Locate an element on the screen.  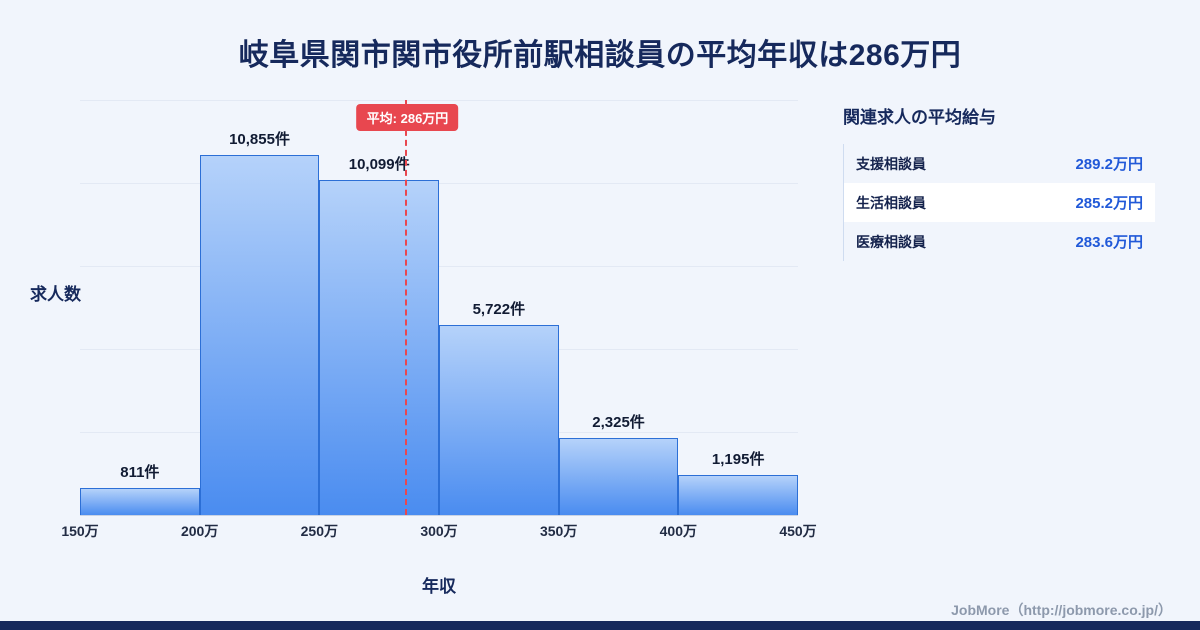
x-tick-label: 400万 is located at coordinates (678, 531).